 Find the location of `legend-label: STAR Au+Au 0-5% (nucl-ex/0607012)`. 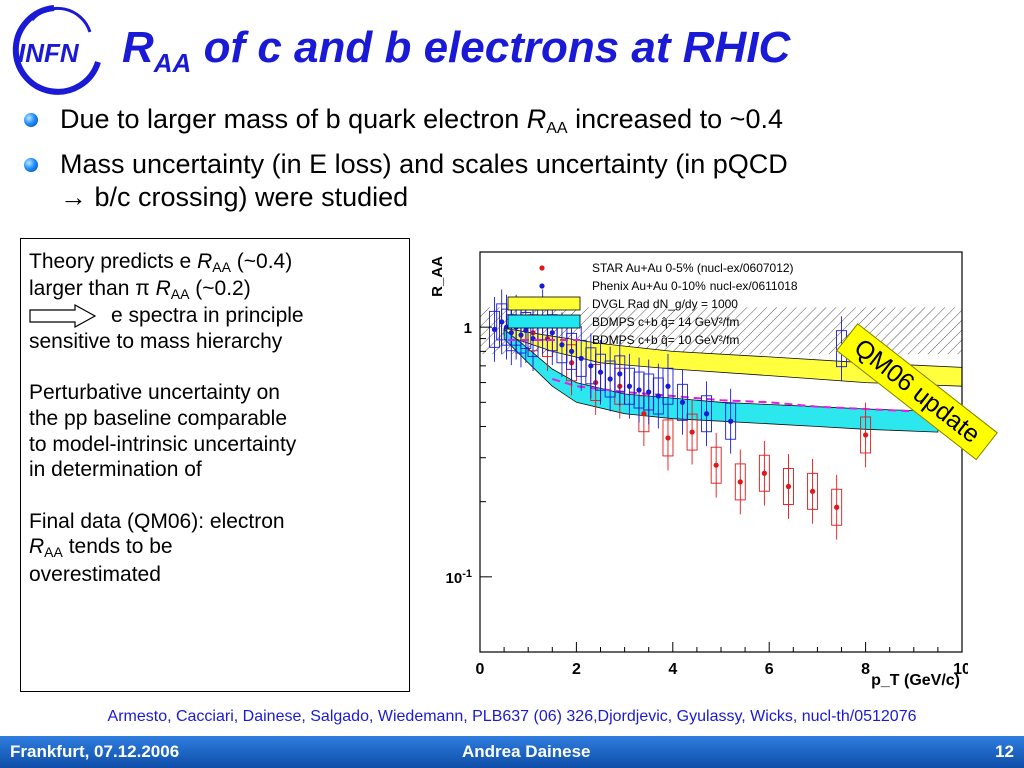

legend-label: STAR Au+Au 0-5% (nucl-ex/0607012) is located at coordinates (693, 268).